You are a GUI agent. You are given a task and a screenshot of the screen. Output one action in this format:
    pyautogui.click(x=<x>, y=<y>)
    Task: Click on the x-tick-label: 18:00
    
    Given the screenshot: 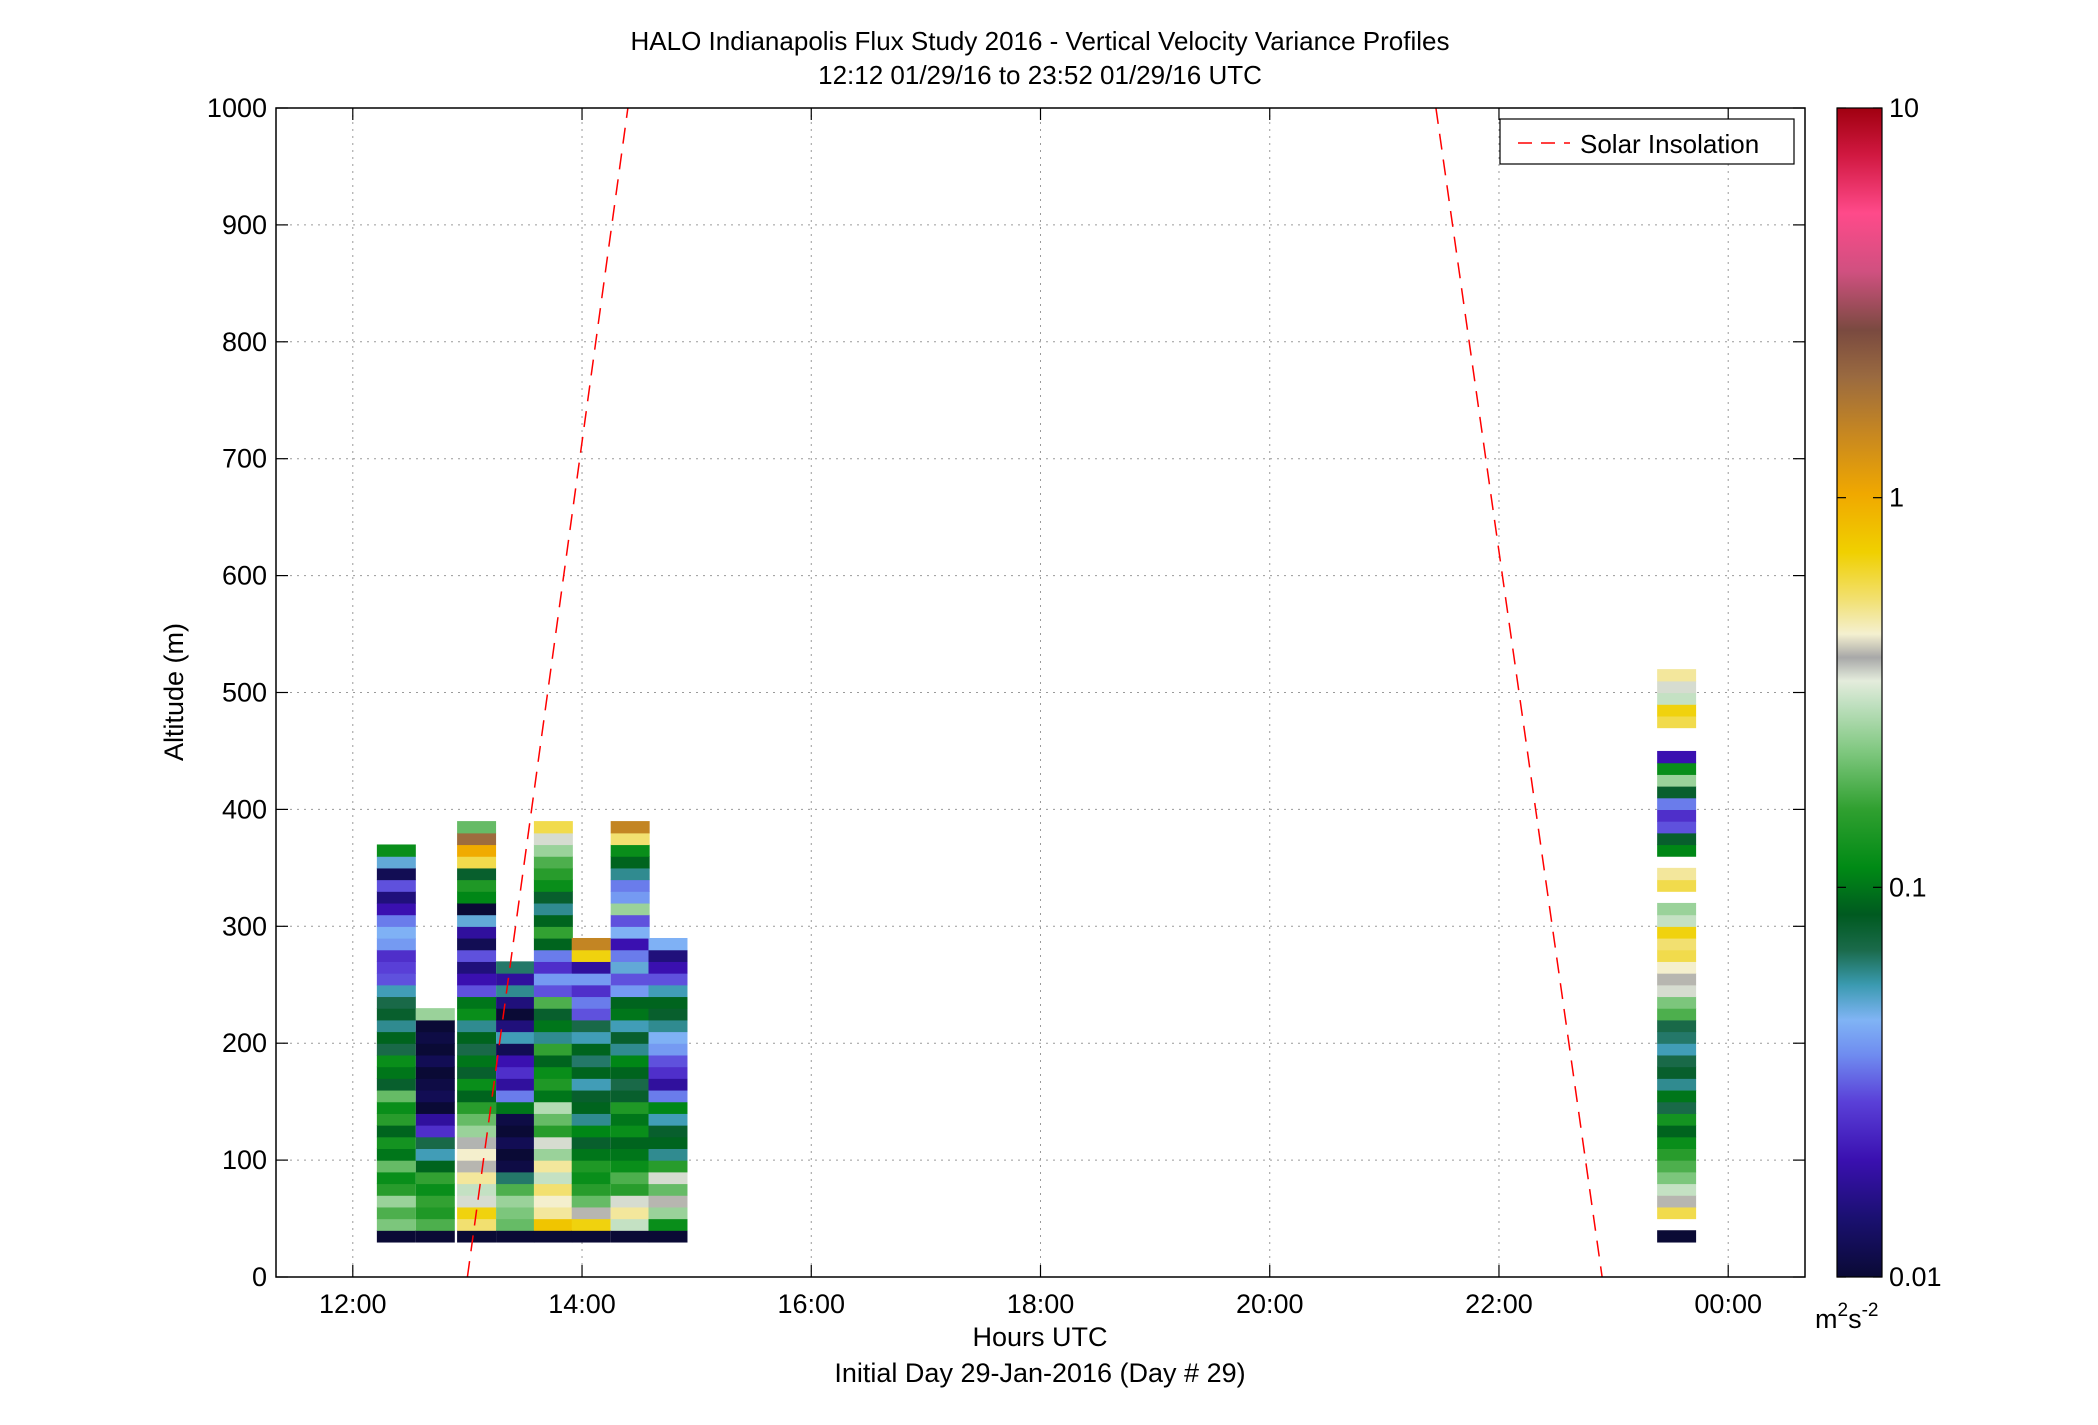 What is the action you would take?
    pyautogui.click(x=1041, y=1304)
    